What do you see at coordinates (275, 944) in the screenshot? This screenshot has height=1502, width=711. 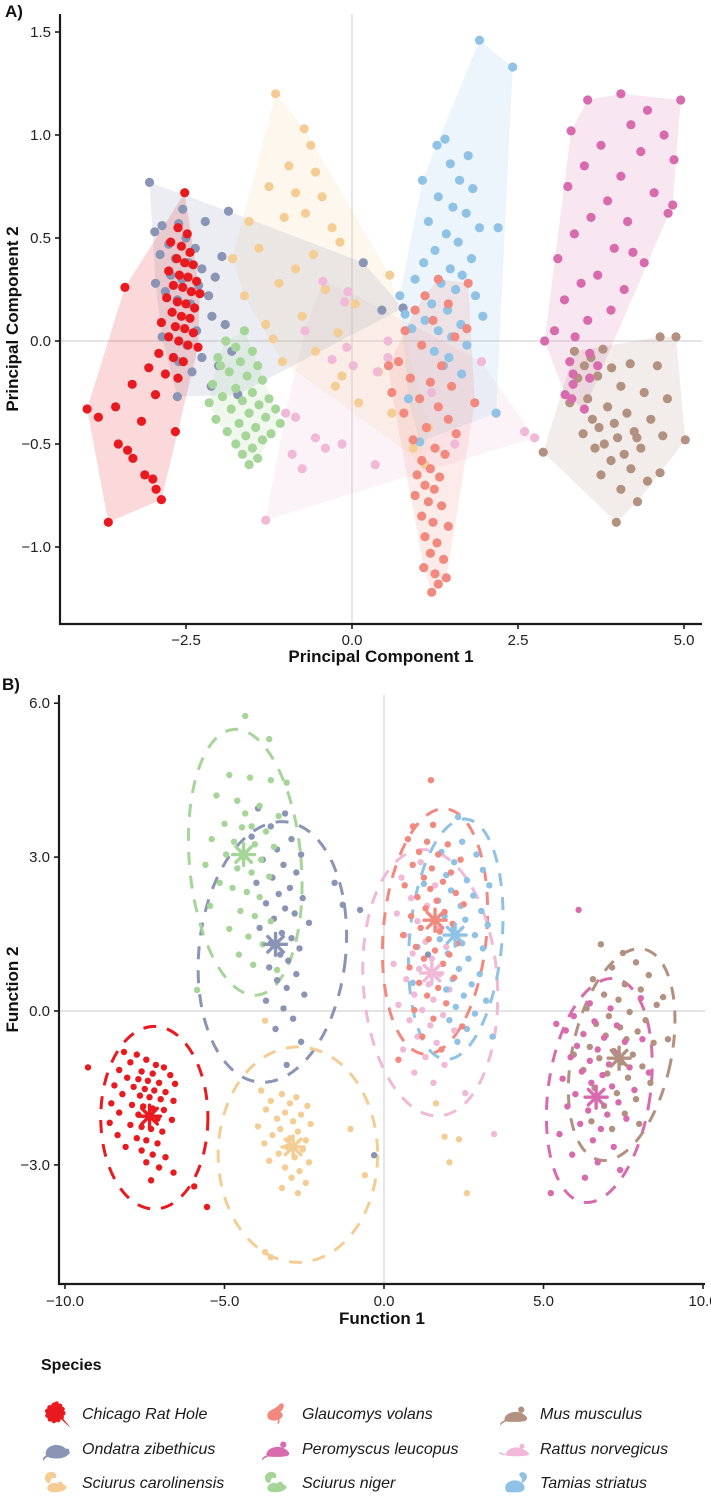 I see `centroid-marker-ondatra_zibethicus` at bounding box center [275, 944].